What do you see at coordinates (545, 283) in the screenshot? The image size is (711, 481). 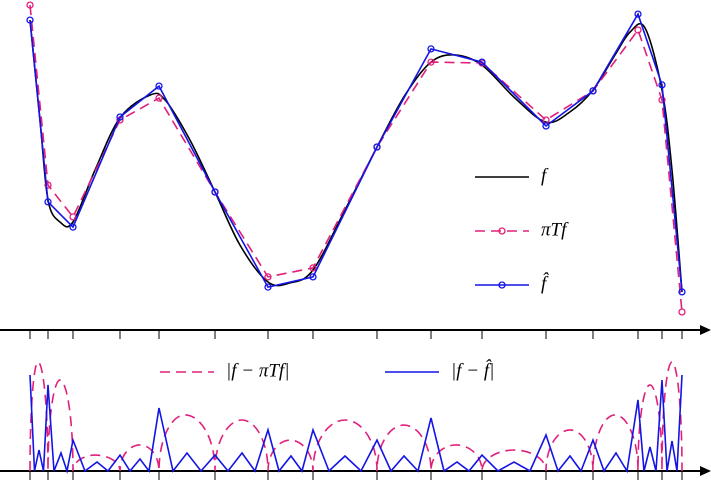 I see `legend-label: f̂` at bounding box center [545, 283].